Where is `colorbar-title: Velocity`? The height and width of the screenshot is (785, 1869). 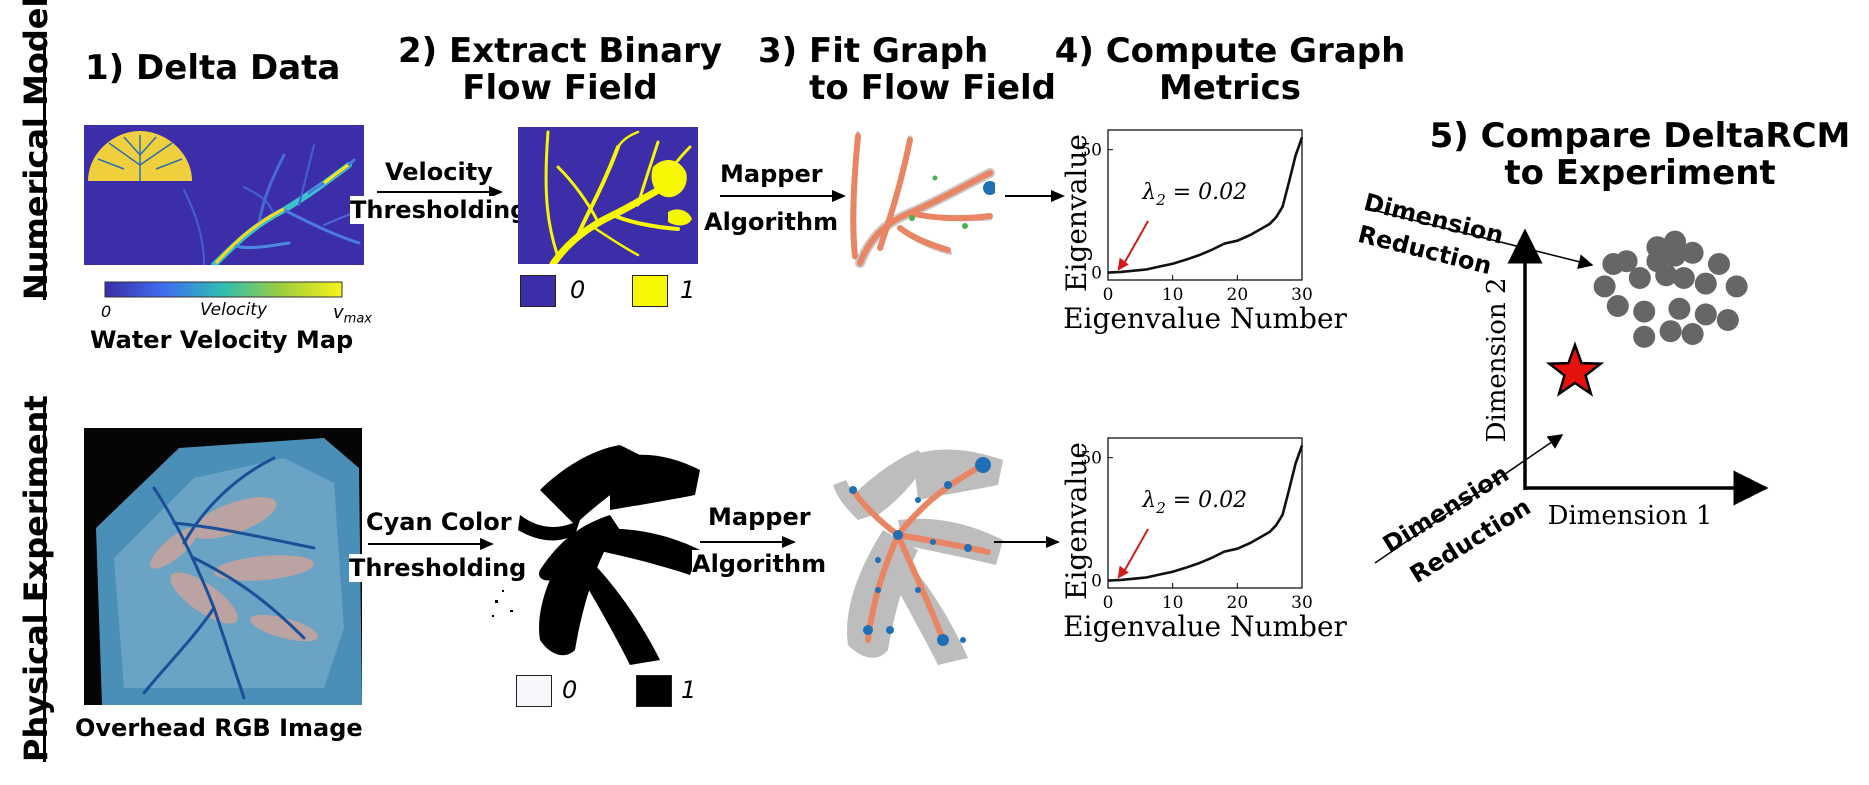 colorbar-title: Velocity is located at coordinates (234, 310).